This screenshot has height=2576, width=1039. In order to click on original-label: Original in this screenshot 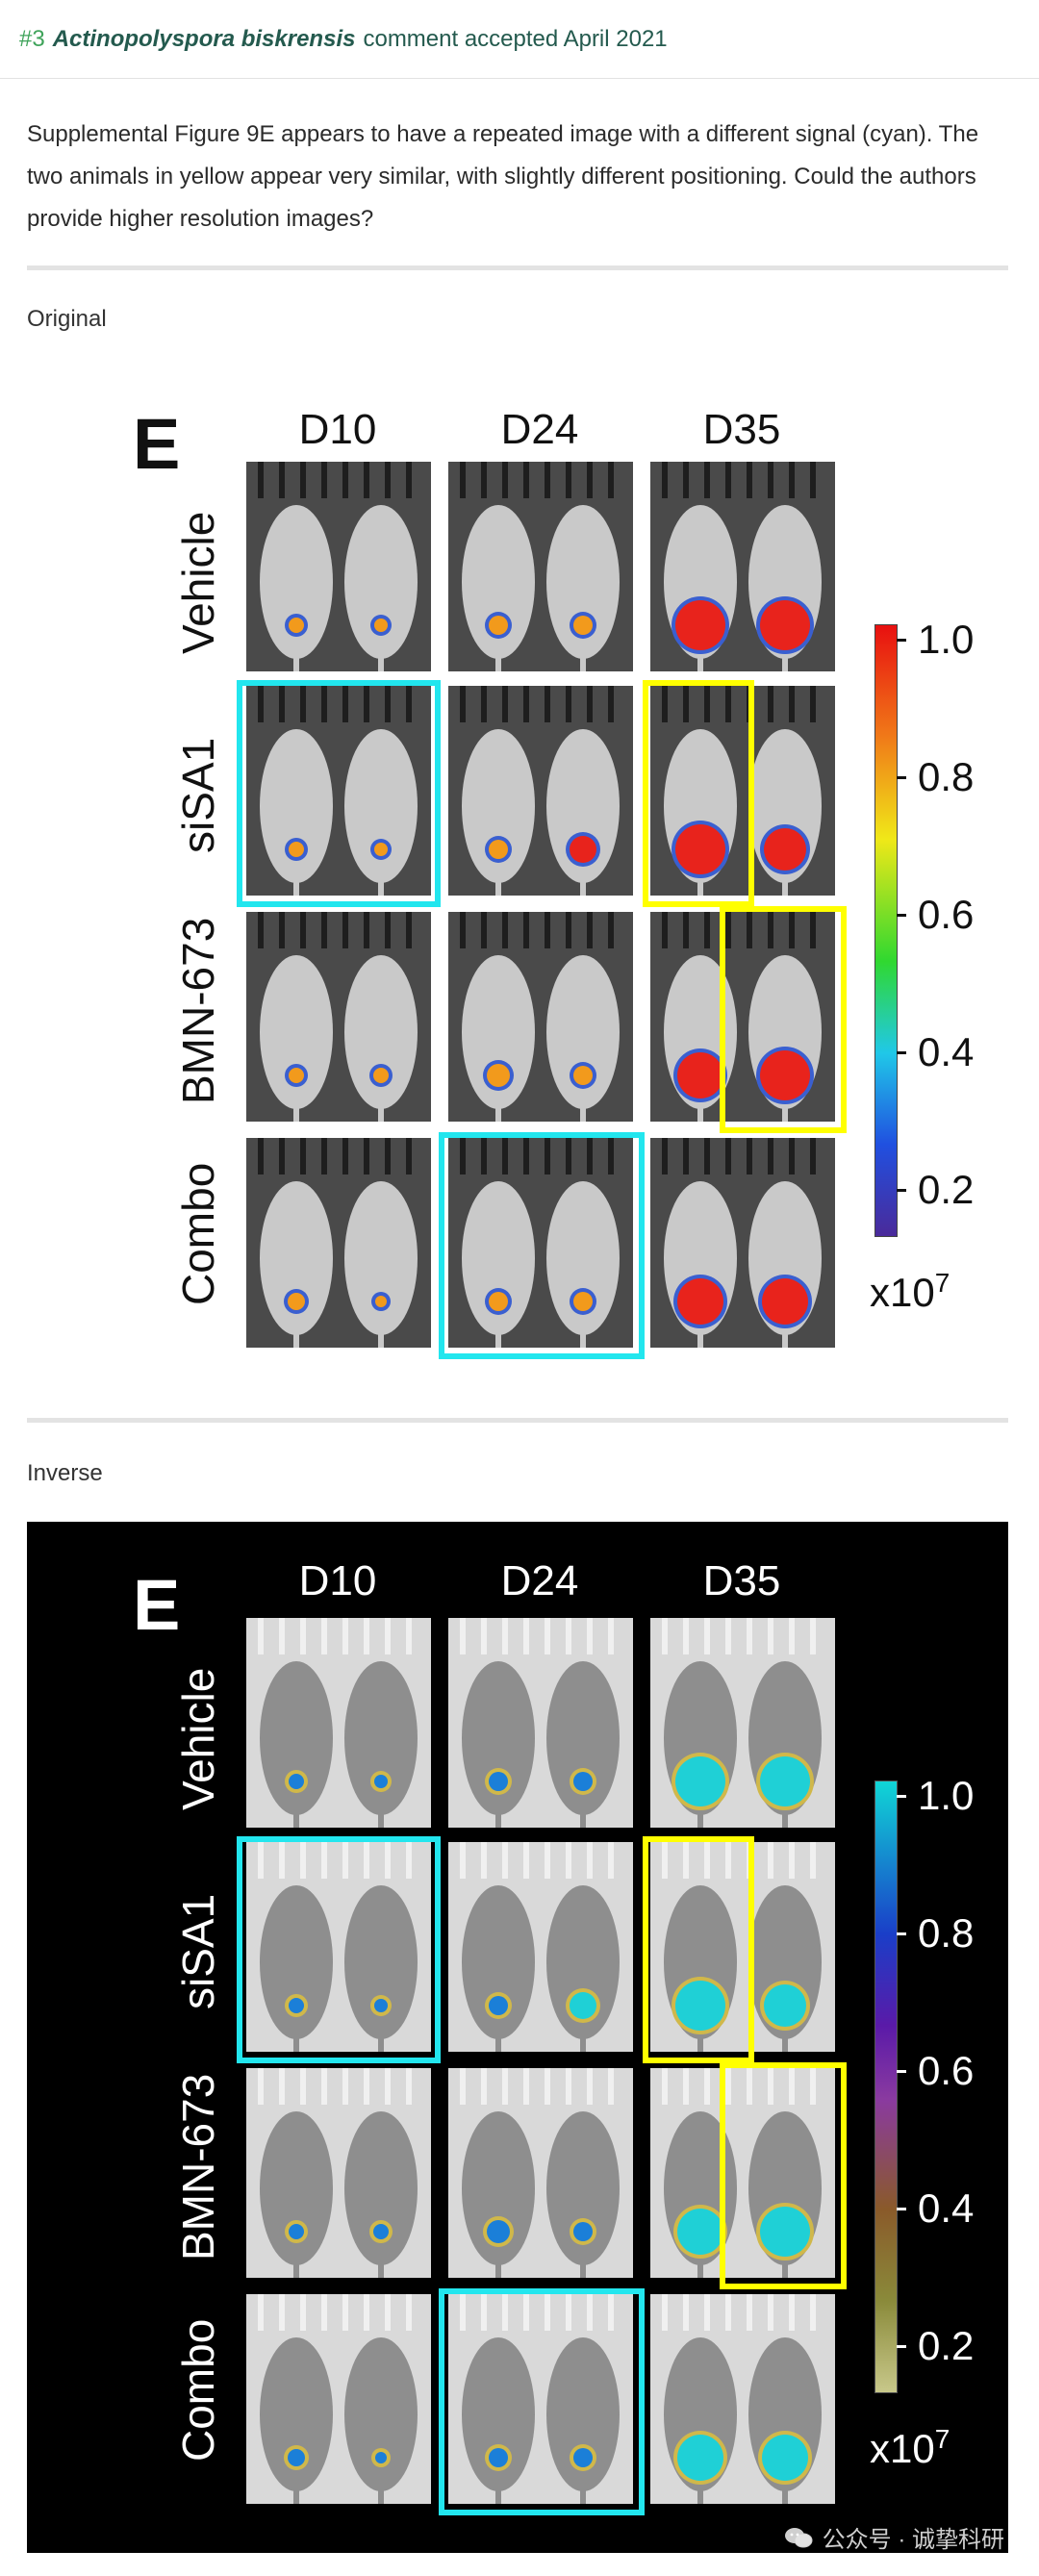, I will do `click(67, 319)`.